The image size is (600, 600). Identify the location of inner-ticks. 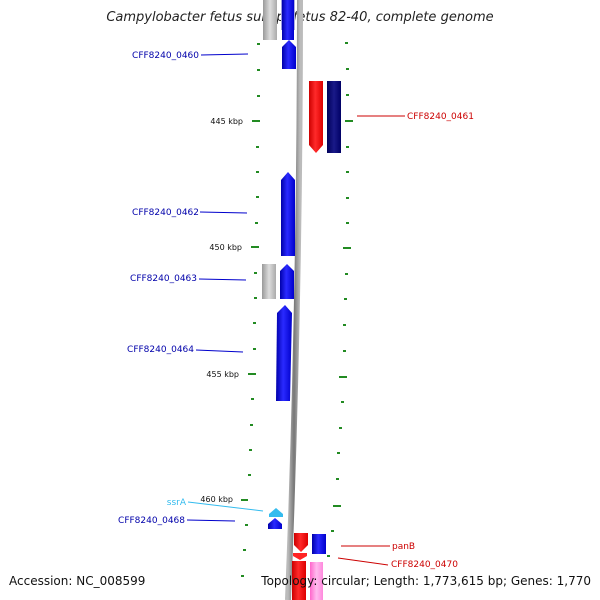
(250, 310).